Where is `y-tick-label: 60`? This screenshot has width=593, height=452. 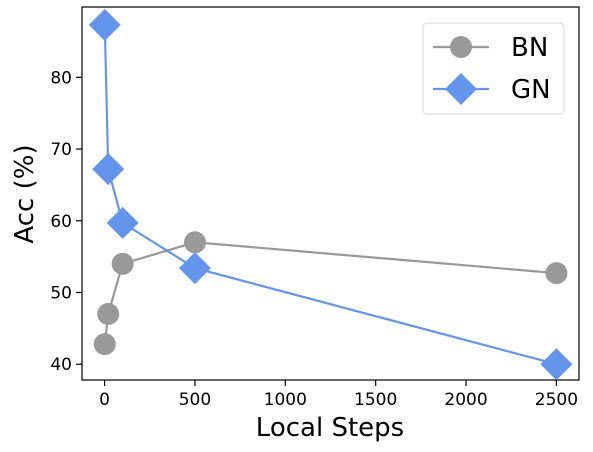 y-tick-label: 60 is located at coordinates (61, 222).